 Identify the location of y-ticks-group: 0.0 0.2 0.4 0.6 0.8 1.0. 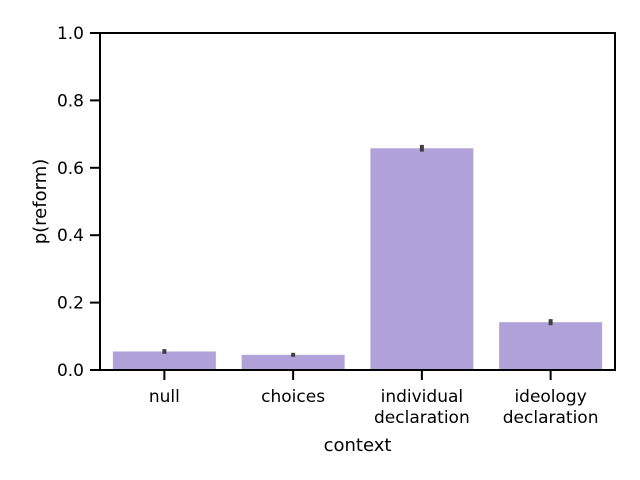
(78, 202).